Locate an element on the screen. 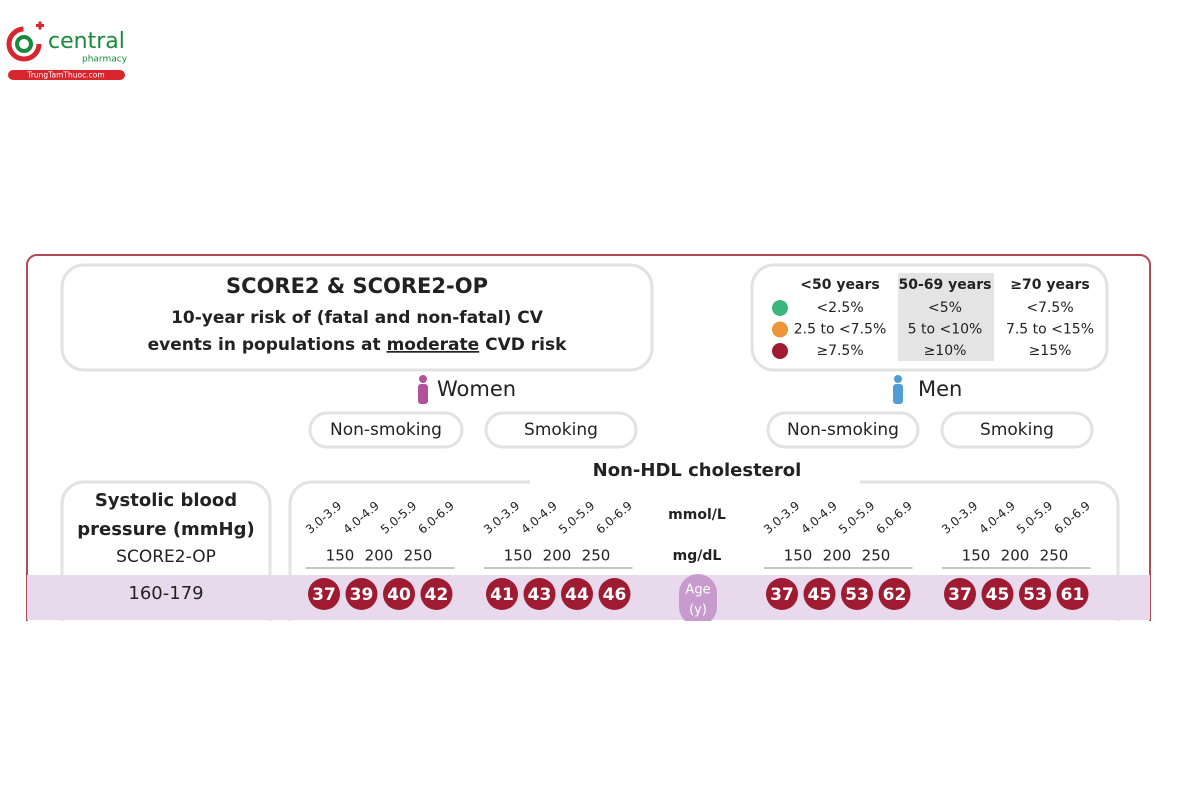 The image size is (1200, 804). legend-label: ≥15% is located at coordinates (1050, 351).